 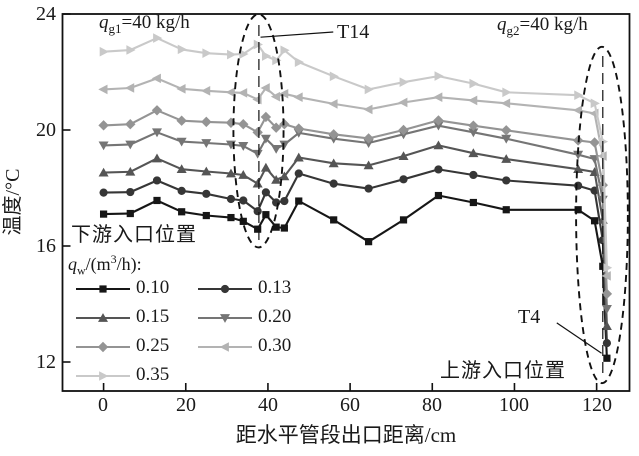 I want to click on gas-flow-right-value: =40 kg/h, so click(x=553, y=24).